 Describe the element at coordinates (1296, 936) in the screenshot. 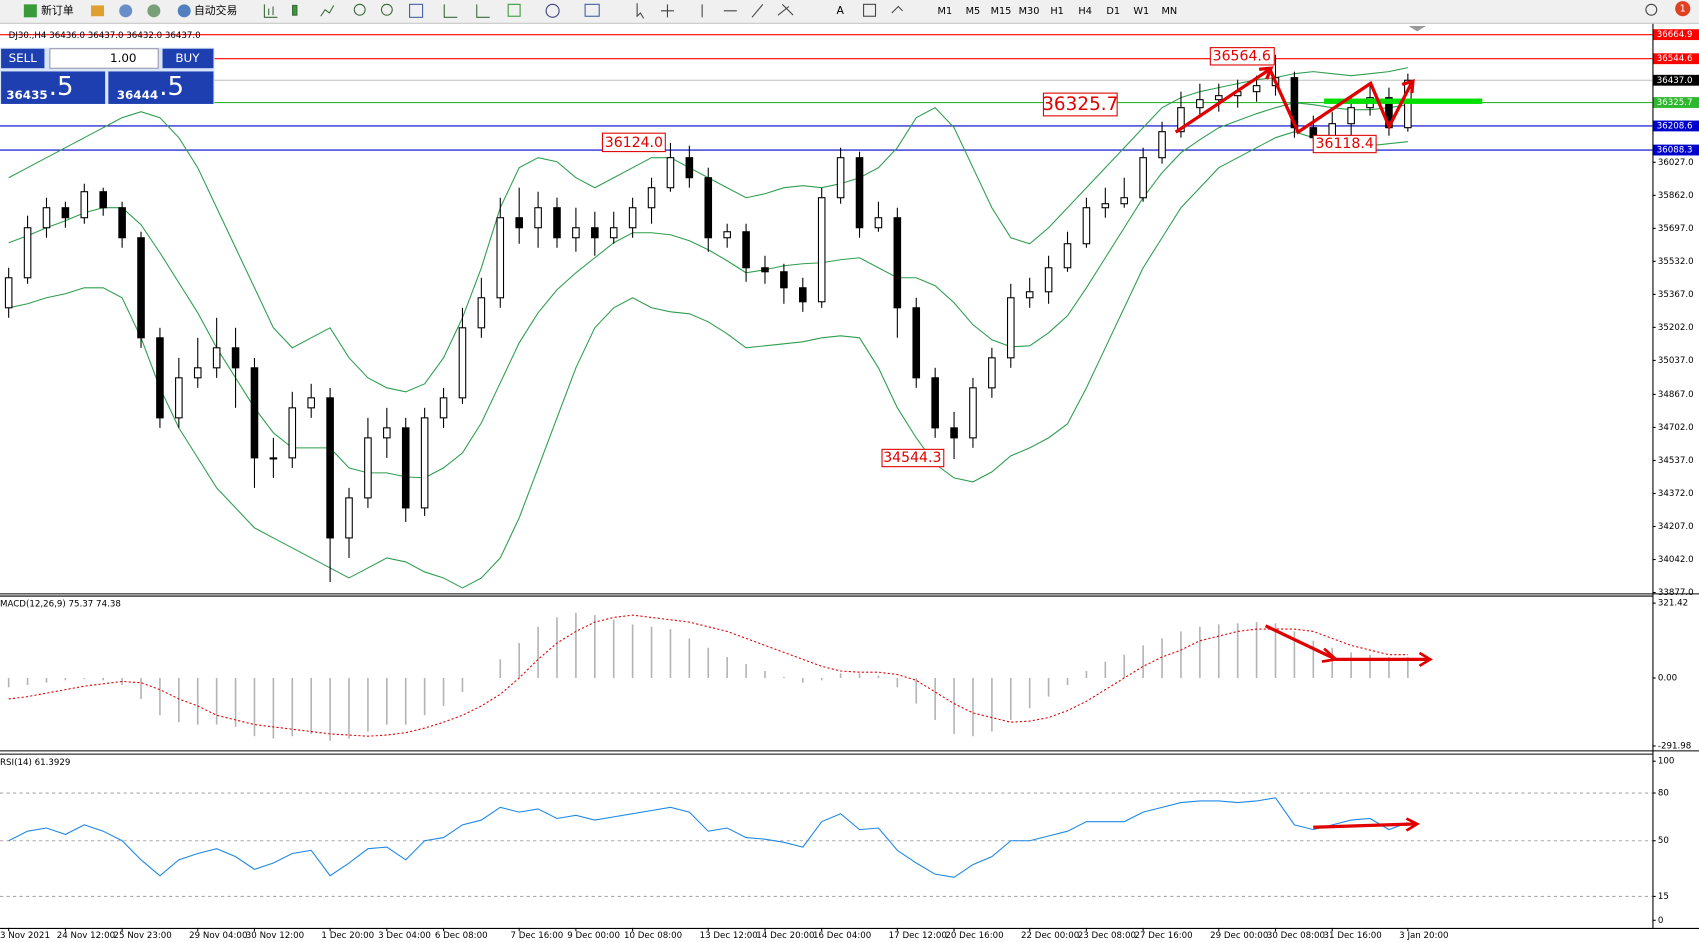

I see `x-tick-label: 30 Dec 08:00` at that location.